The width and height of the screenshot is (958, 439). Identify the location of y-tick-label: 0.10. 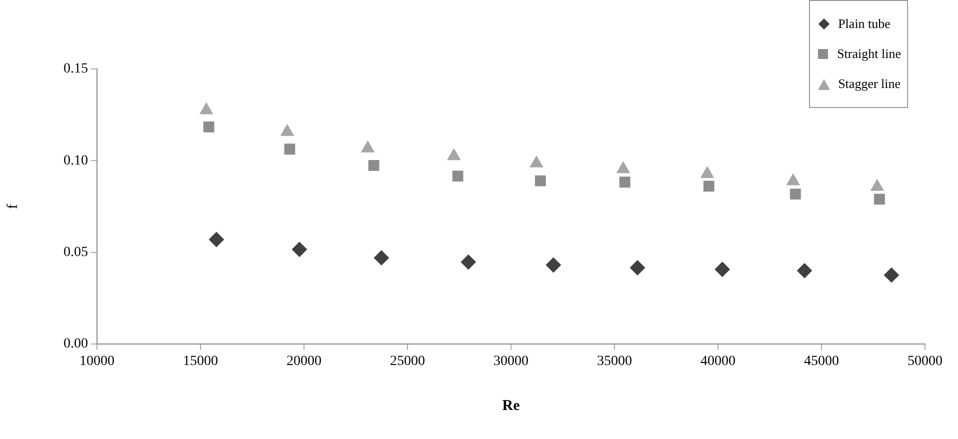
(76, 160).